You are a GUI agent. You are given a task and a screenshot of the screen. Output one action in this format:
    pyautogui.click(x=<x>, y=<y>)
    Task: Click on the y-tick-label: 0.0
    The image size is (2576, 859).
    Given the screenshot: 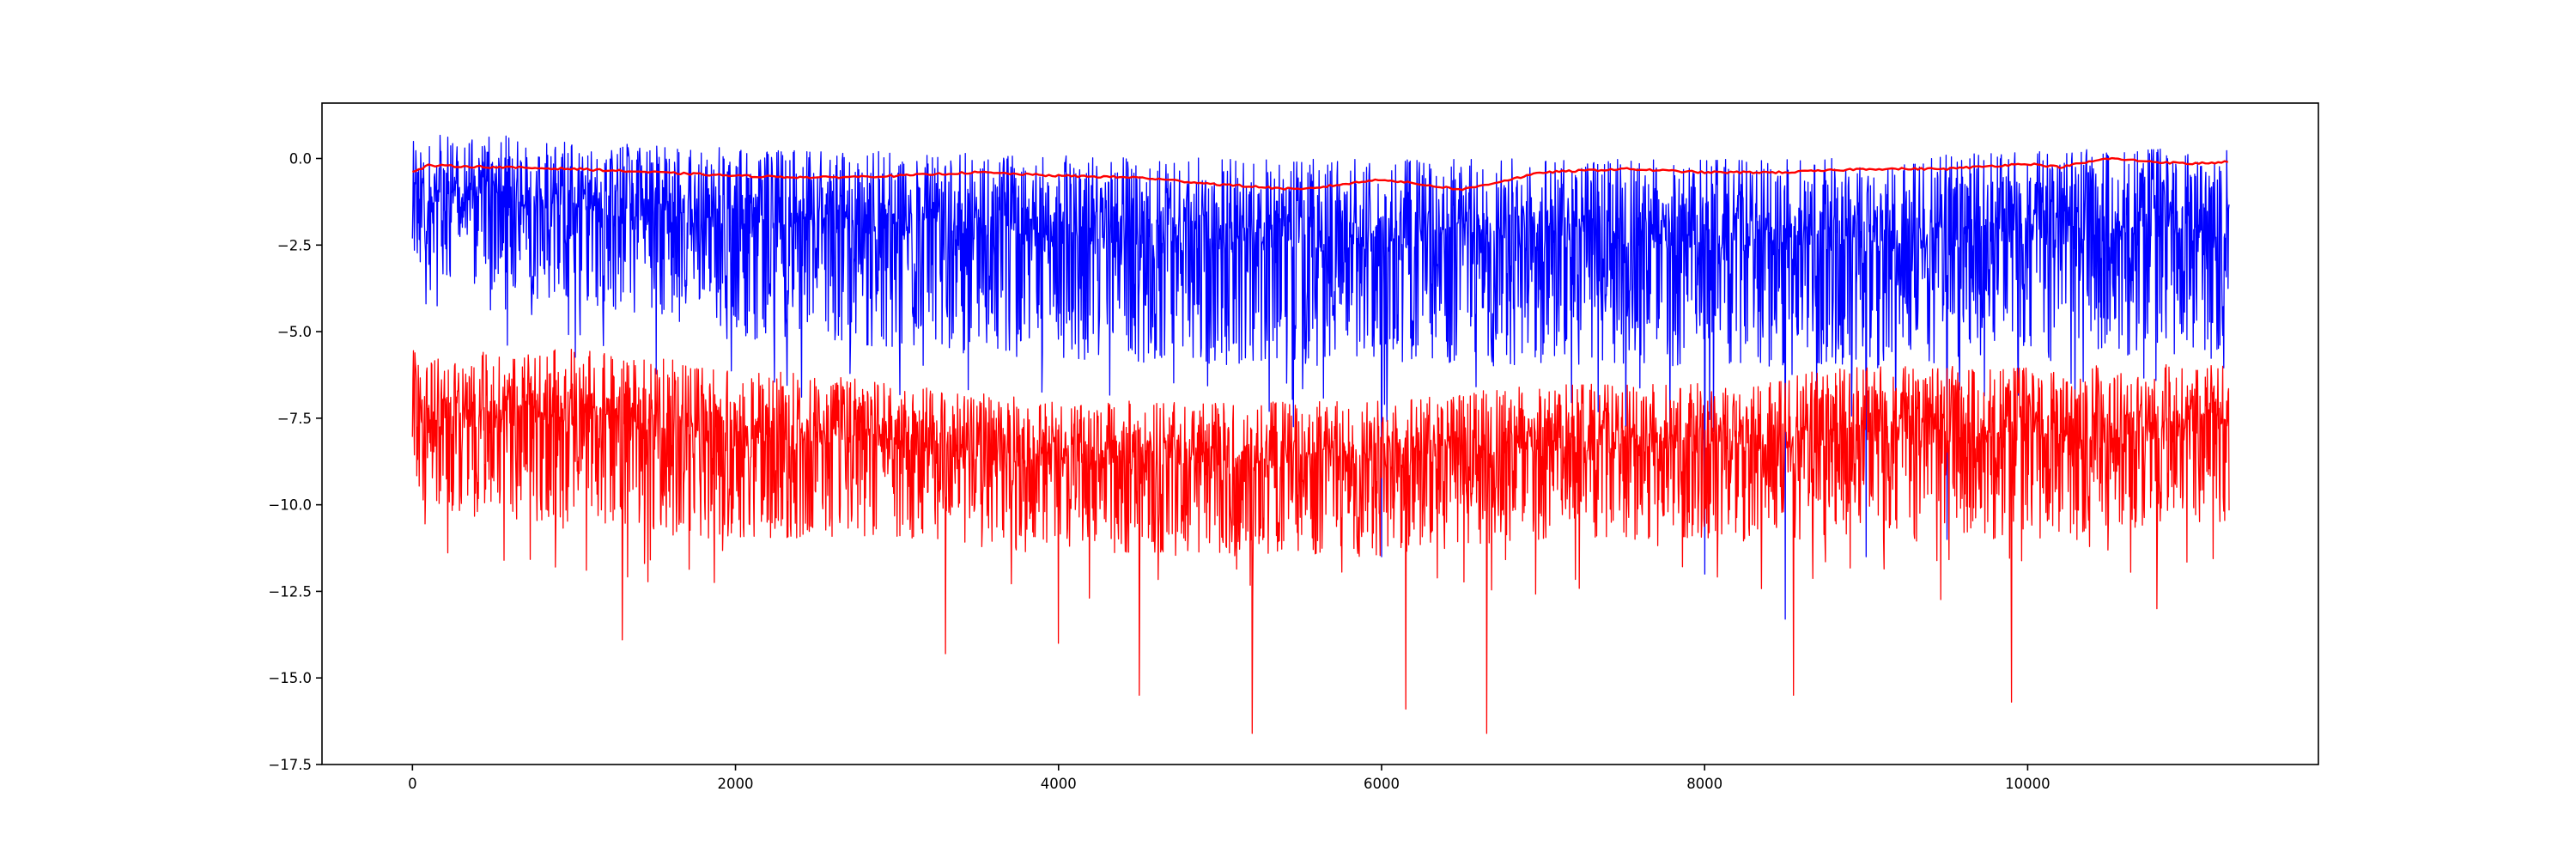 What is the action you would take?
    pyautogui.click(x=301, y=160)
    